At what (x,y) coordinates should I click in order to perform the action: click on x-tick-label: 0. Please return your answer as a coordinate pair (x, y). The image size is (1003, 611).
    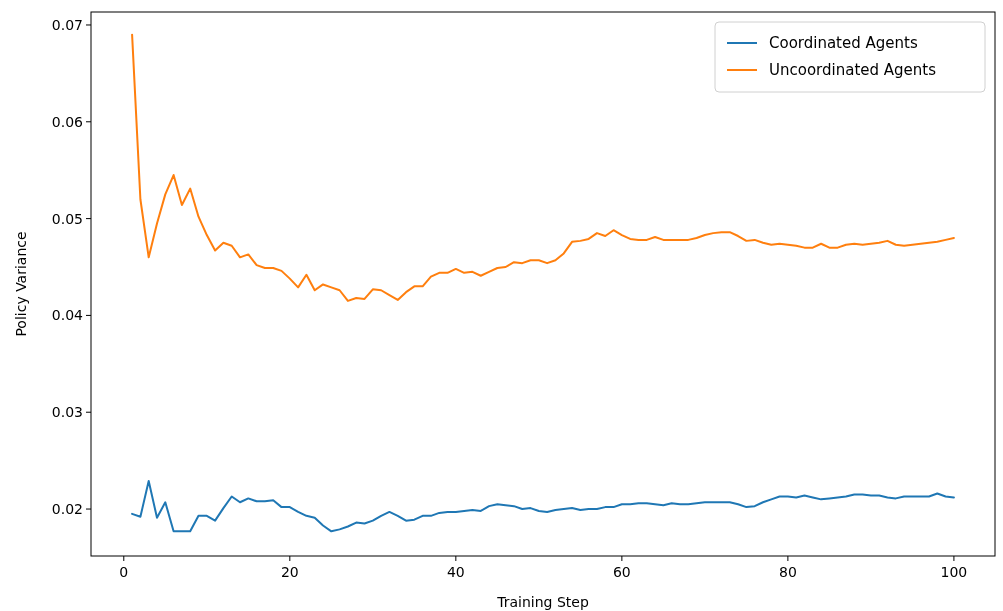
    Looking at the image, I should click on (124, 572).